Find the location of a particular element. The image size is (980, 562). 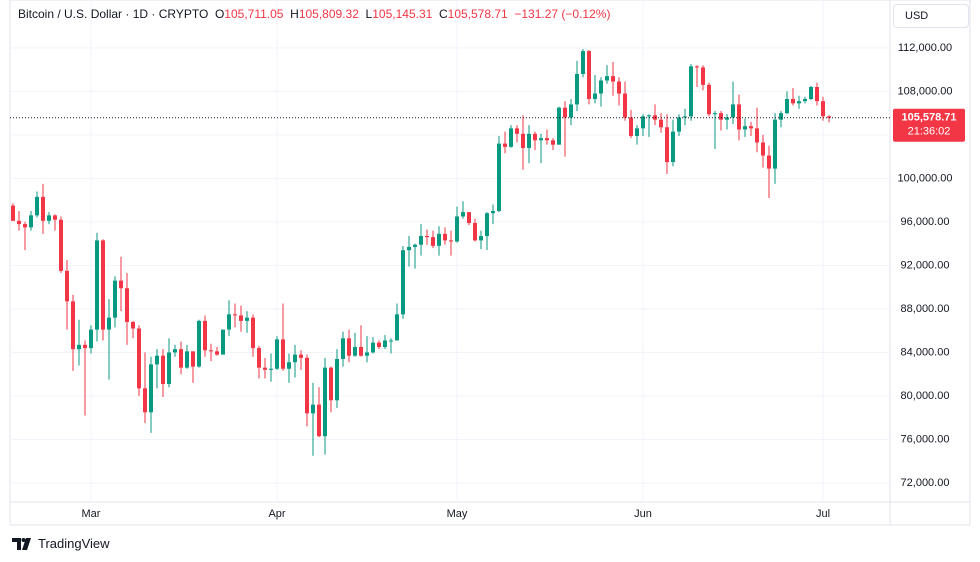

change: −131.27 (−0.12%) is located at coordinates (562, 14).